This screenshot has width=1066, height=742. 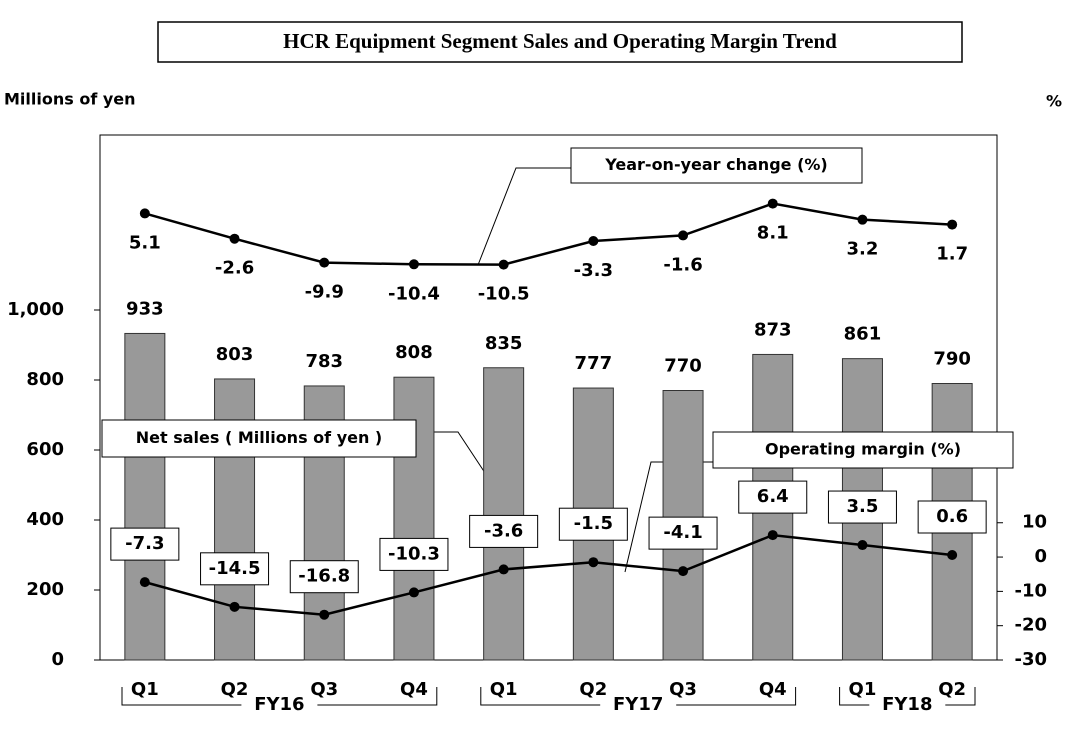 I want to click on line-value-label: -10.5, so click(x=504, y=294).